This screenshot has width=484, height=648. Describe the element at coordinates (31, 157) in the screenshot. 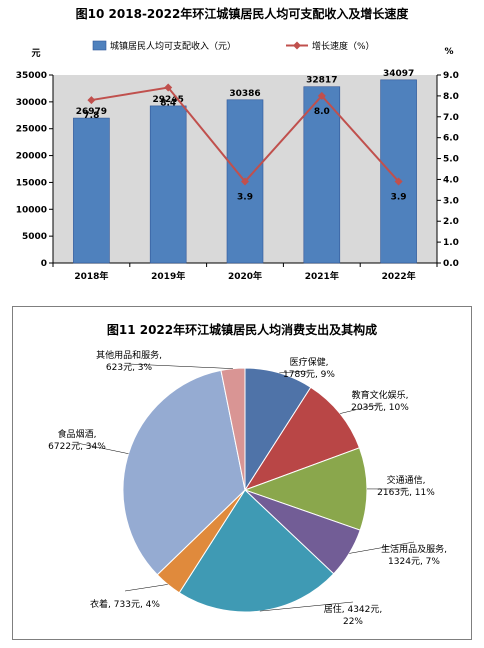

I see `left-tick-label: 20000` at that location.